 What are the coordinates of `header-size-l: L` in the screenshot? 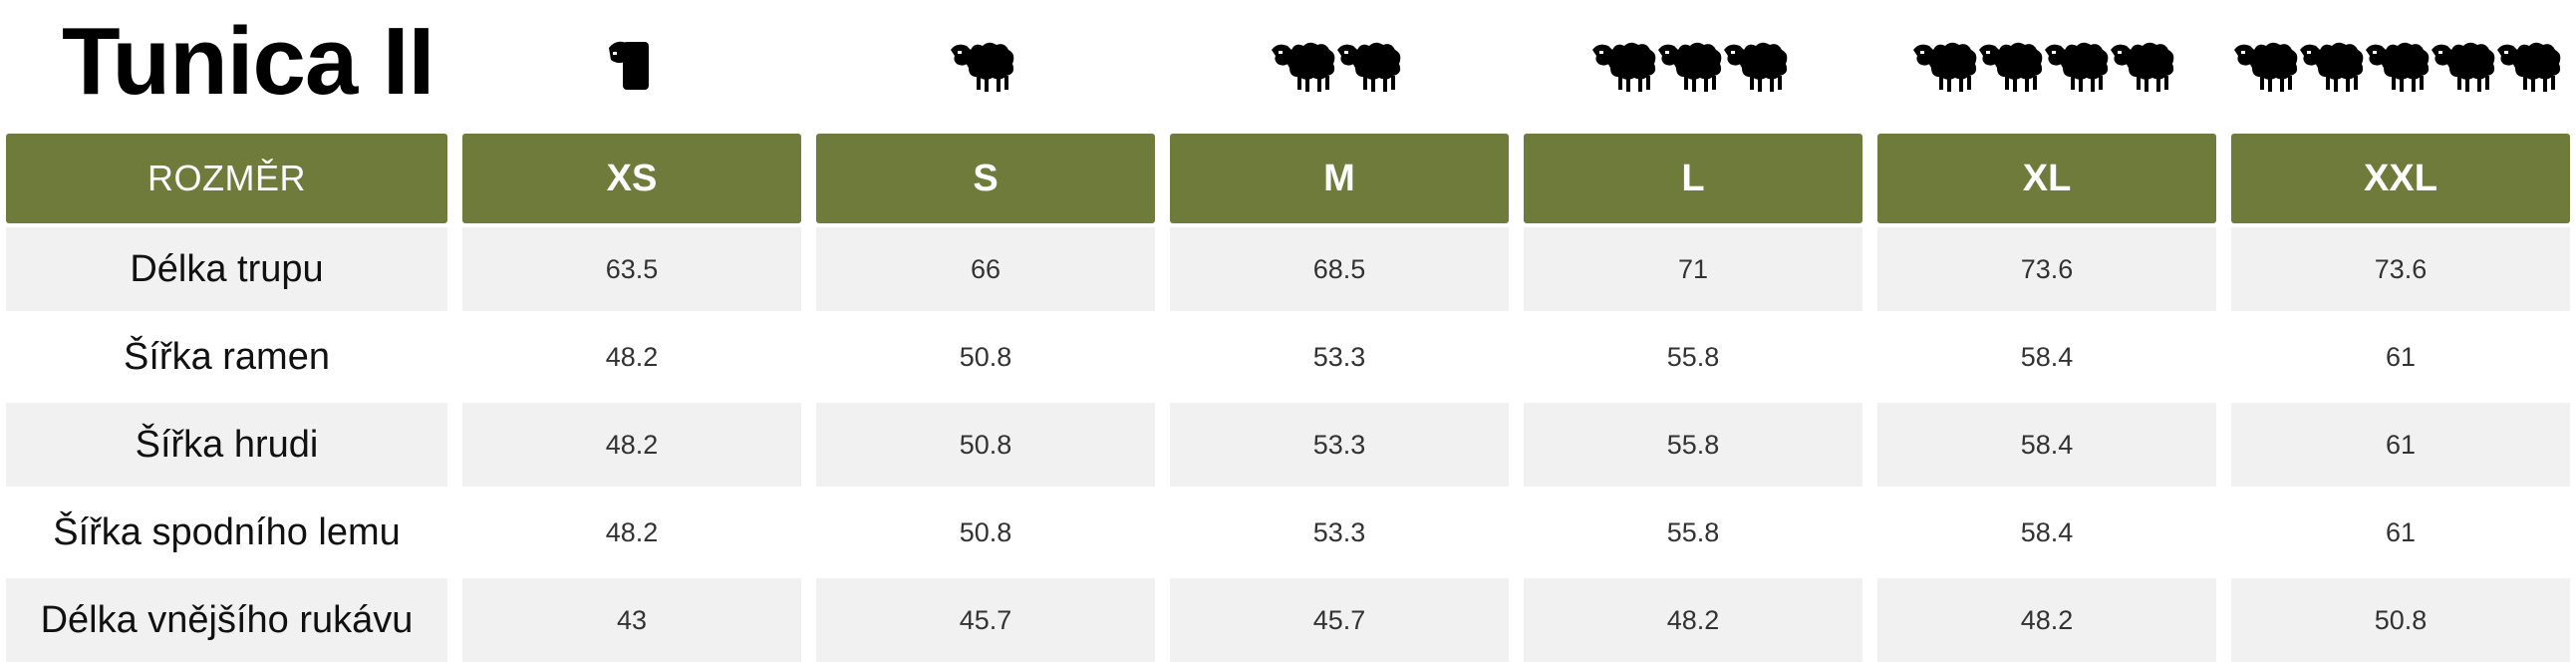 It's located at (1693, 178).